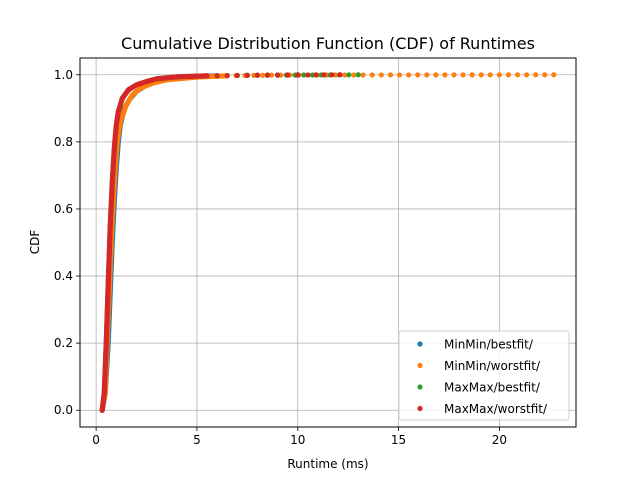 This screenshot has height=480, width=640. Describe the element at coordinates (492, 366) in the screenshot. I see `legend-label: MinMin/worstfit/` at that location.